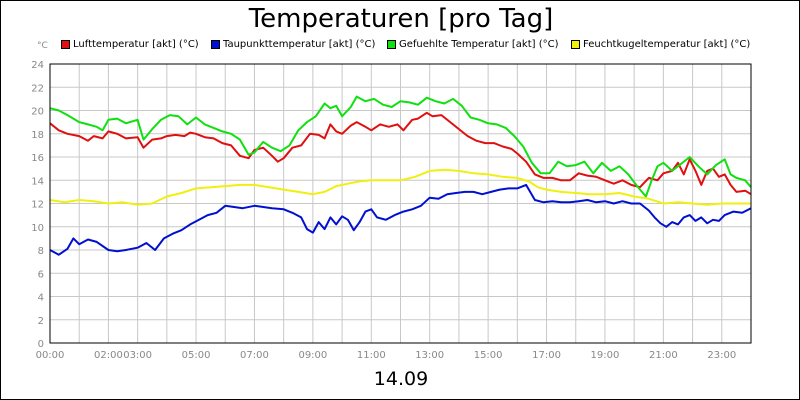 The height and width of the screenshot is (400, 800). Describe the element at coordinates (721, 355) in the screenshot. I see `x-tick-label: 23:00` at that location.